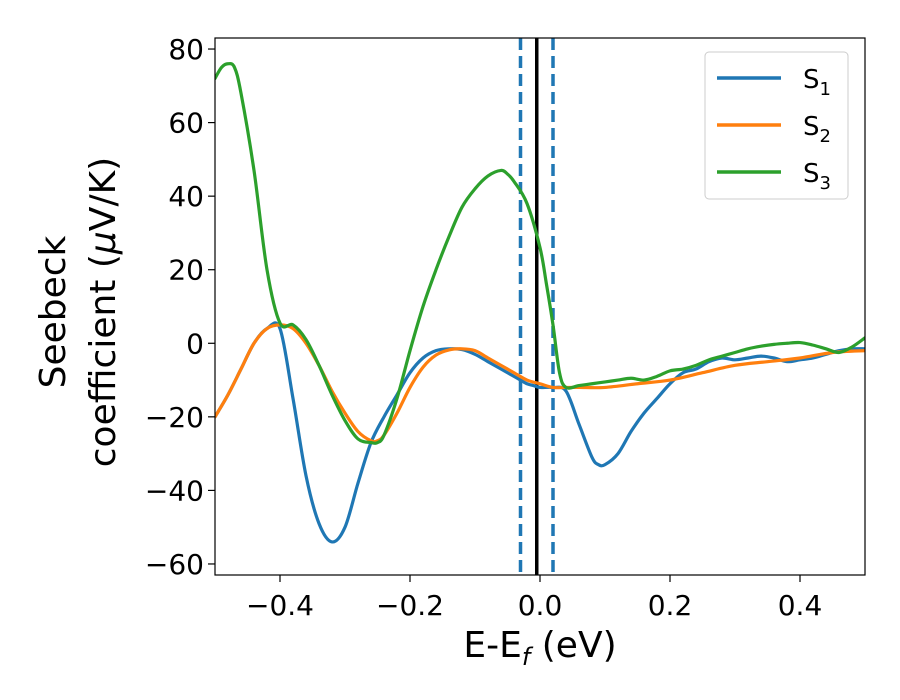  Describe the element at coordinates (186, 123) in the screenshot. I see `y-tick-label: 60` at that location.